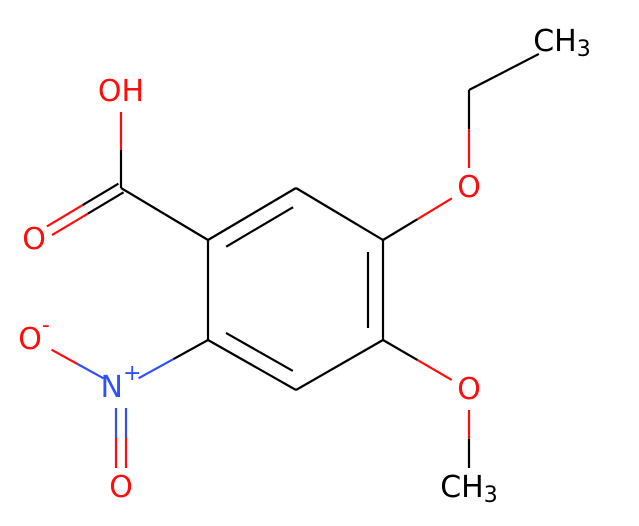 The height and width of the screenshot is (526, 639). I want to click on atom-charge: +, so click(132, 373).